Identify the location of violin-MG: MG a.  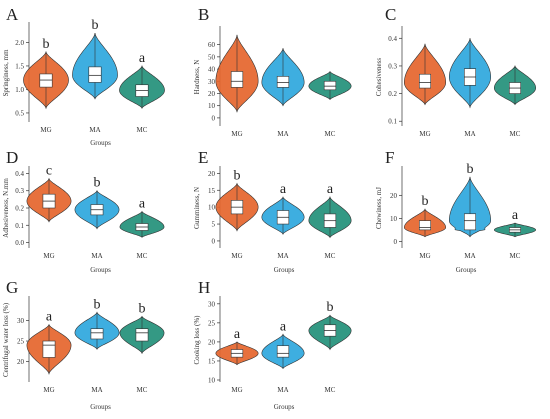
(49, 352).